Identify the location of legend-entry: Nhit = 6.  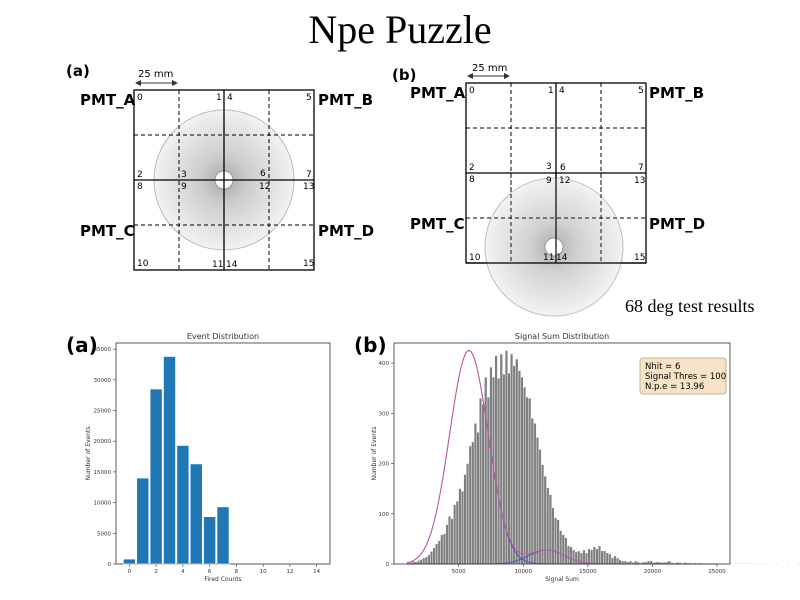
(662, 367).